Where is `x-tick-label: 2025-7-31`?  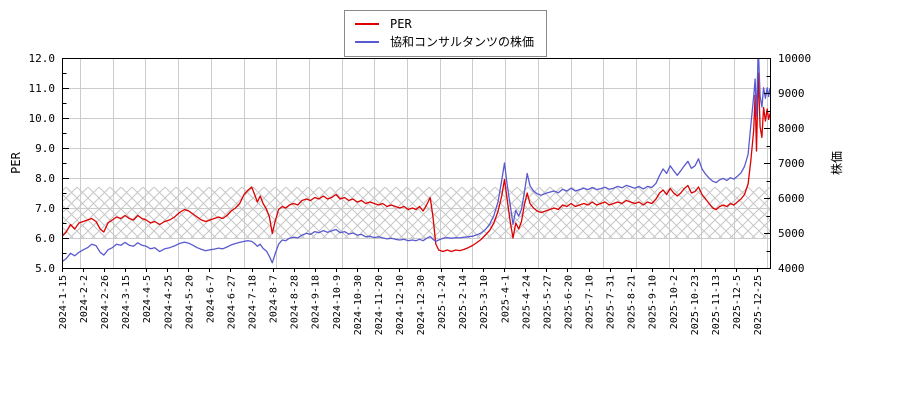
x-tick-label: 2025-7-31 is located at coordinates (611, 302).